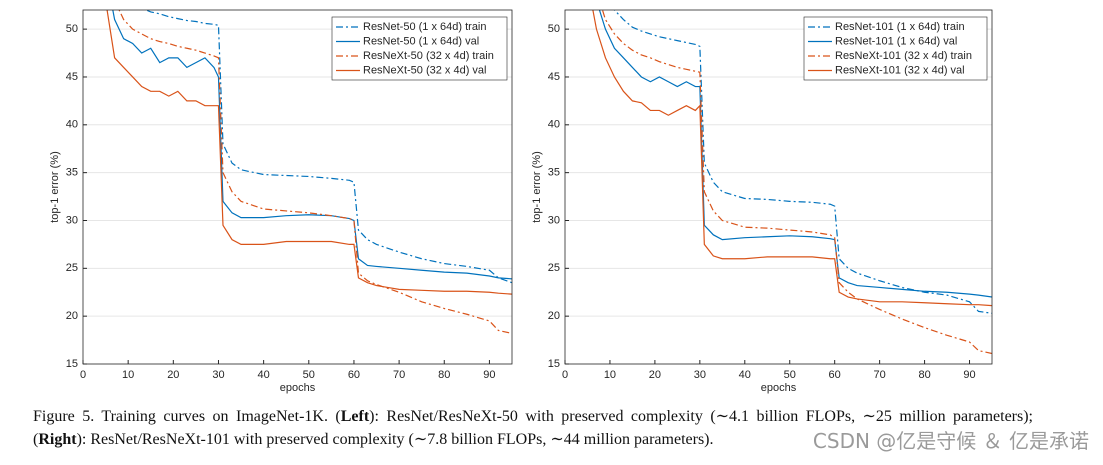  Describe the element at coordinates (896, 41) in the screenshot. I see `legend-label: ResNet-101 (1 x 64d) val` at that location.